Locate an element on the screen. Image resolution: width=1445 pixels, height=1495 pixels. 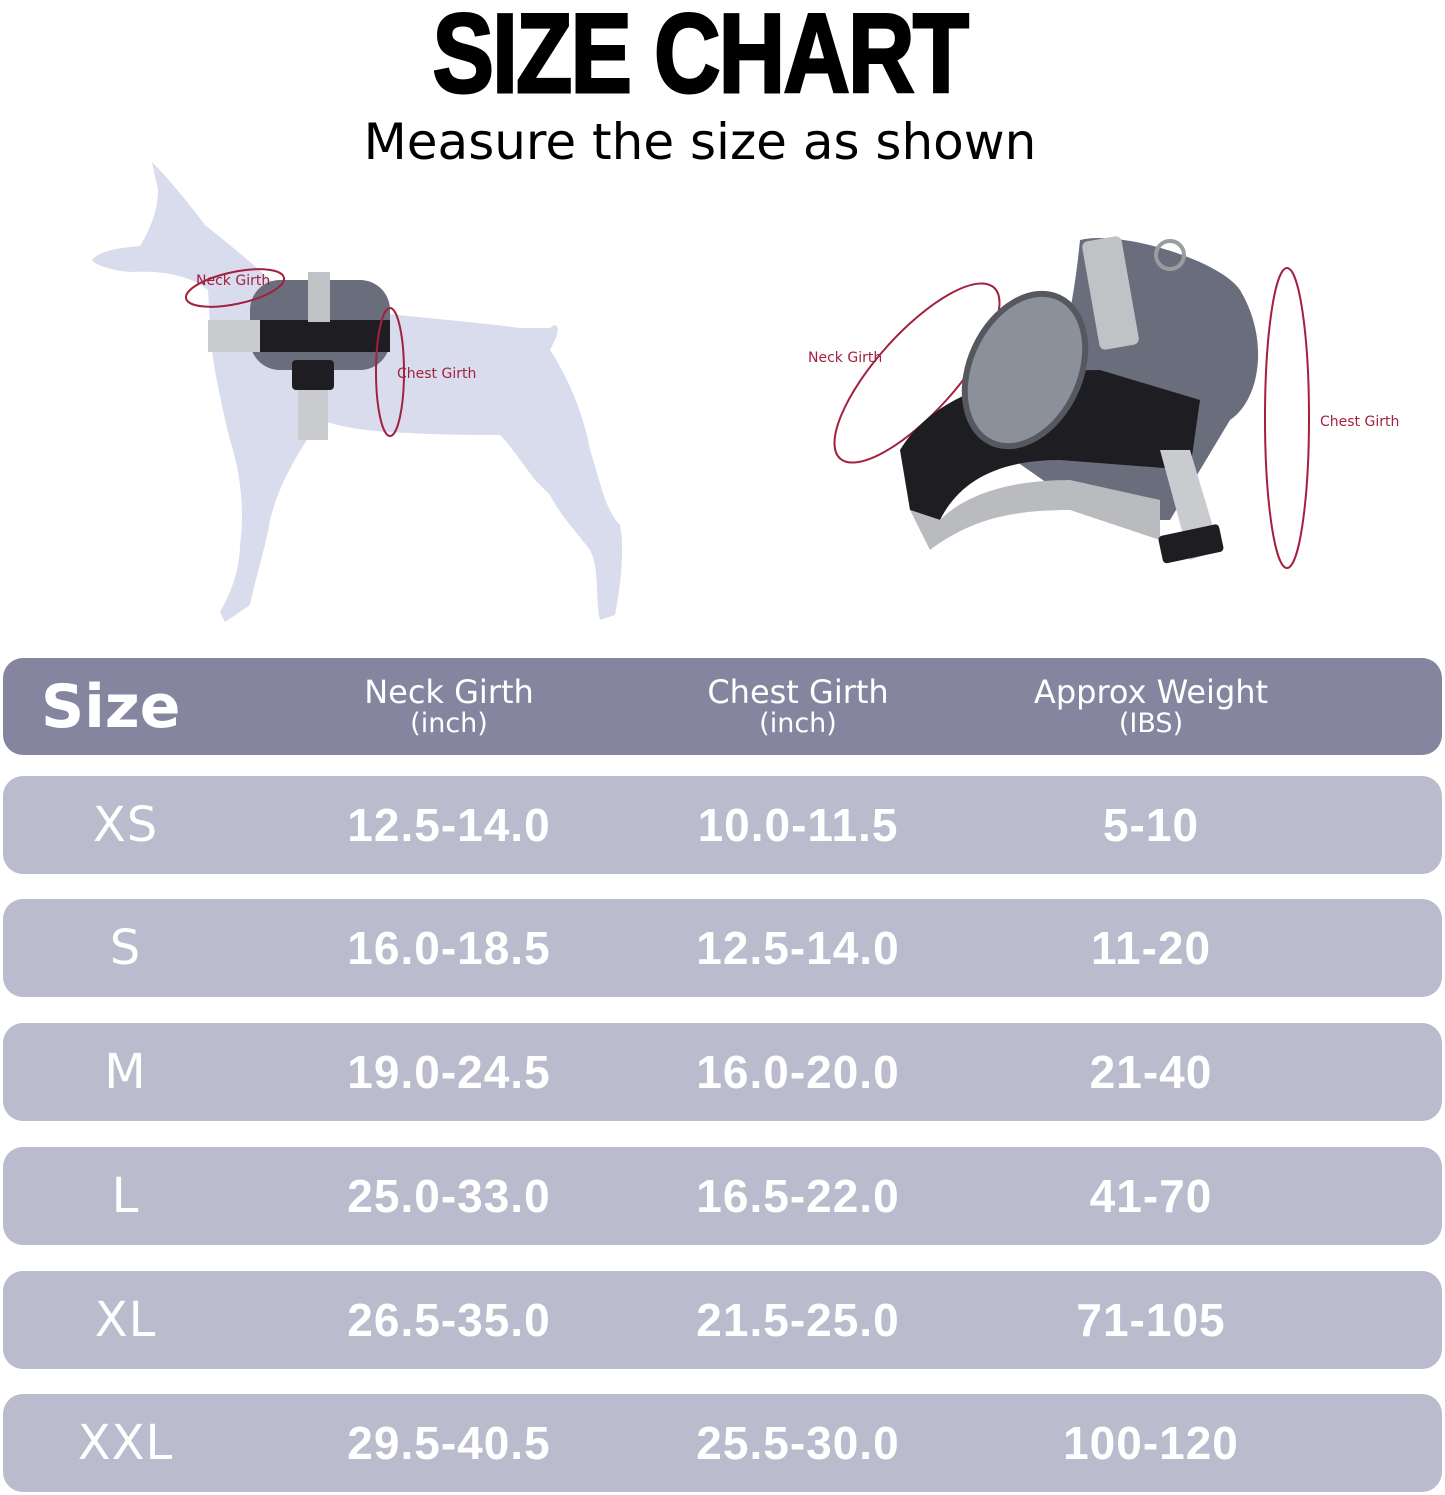
weight-cell: 5-10 is located at coordinates (1151, 825).